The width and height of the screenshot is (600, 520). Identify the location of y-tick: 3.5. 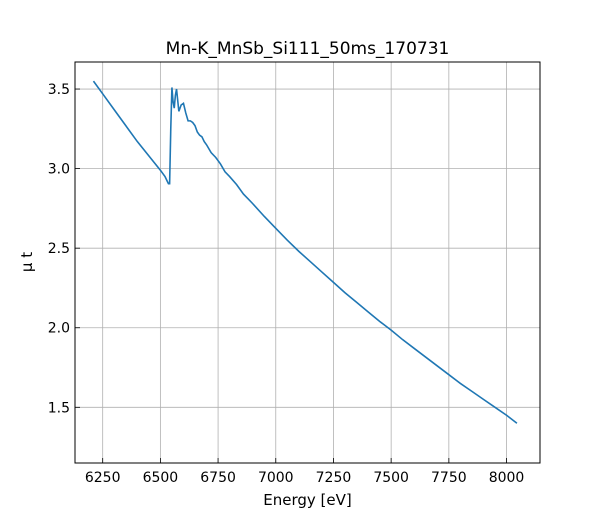
(64, 90).